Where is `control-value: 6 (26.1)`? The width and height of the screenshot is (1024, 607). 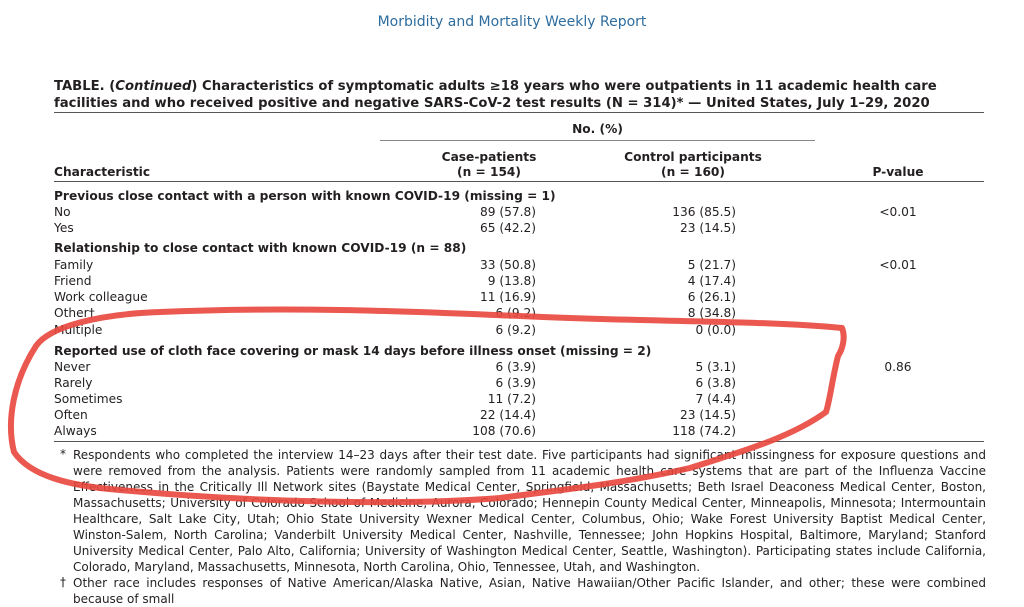 control-value: 6 (26.1) is located at coordinates (711, 297).